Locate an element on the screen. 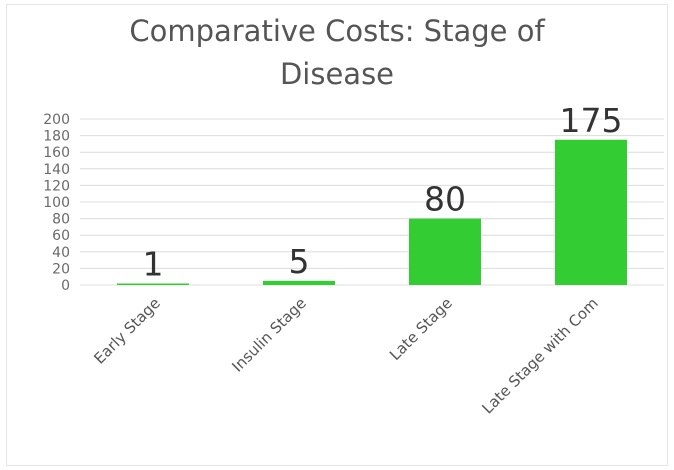 The width and height of the screenshot is (674, 470). x-category-label: Late Stage is located at coordinates (421, 329).